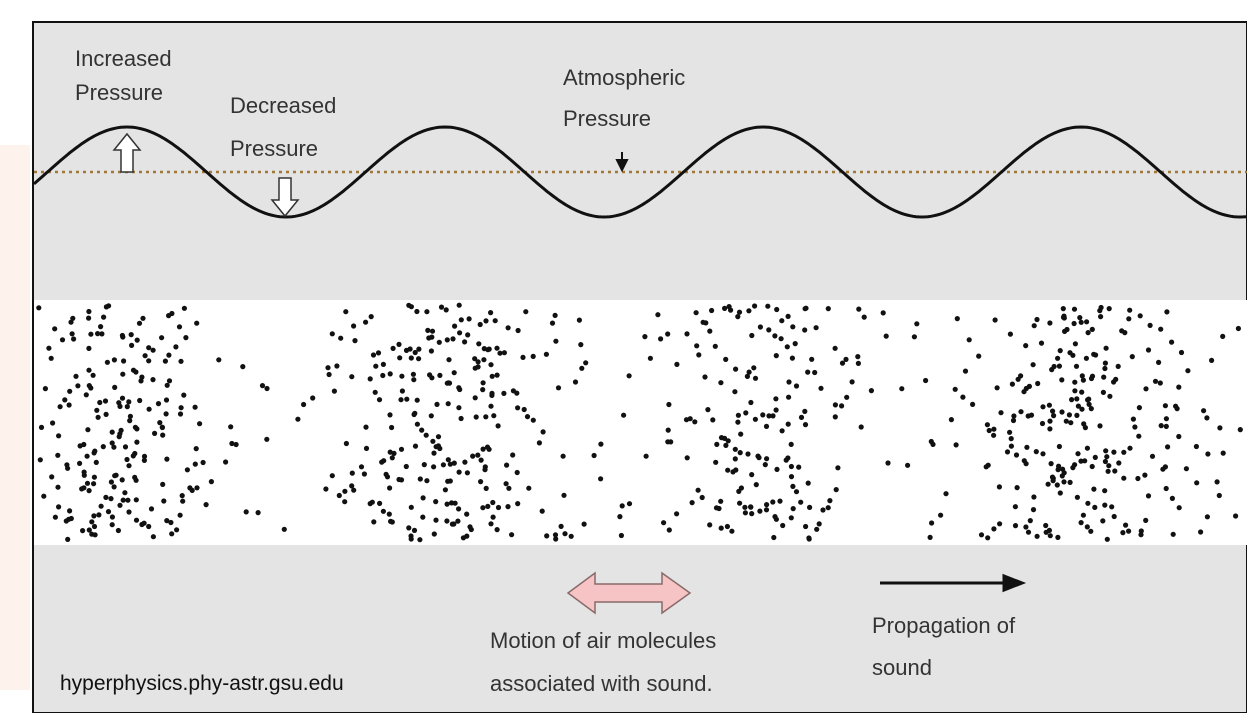 This screenshot has width=1247, height=713. What do you see at coordinates (902, 667) in the screenshot?
I see `label: sound` at bounding box center [902, 667].